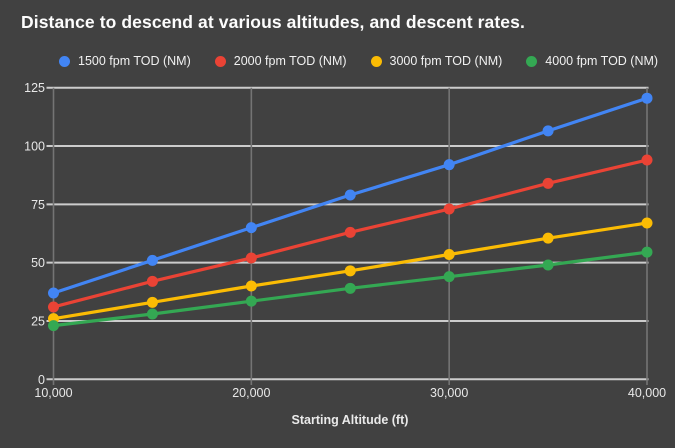  Describe the element at coordinates (251, 301) in the screenshot. I see `data-point-s3-x20000` at that location.